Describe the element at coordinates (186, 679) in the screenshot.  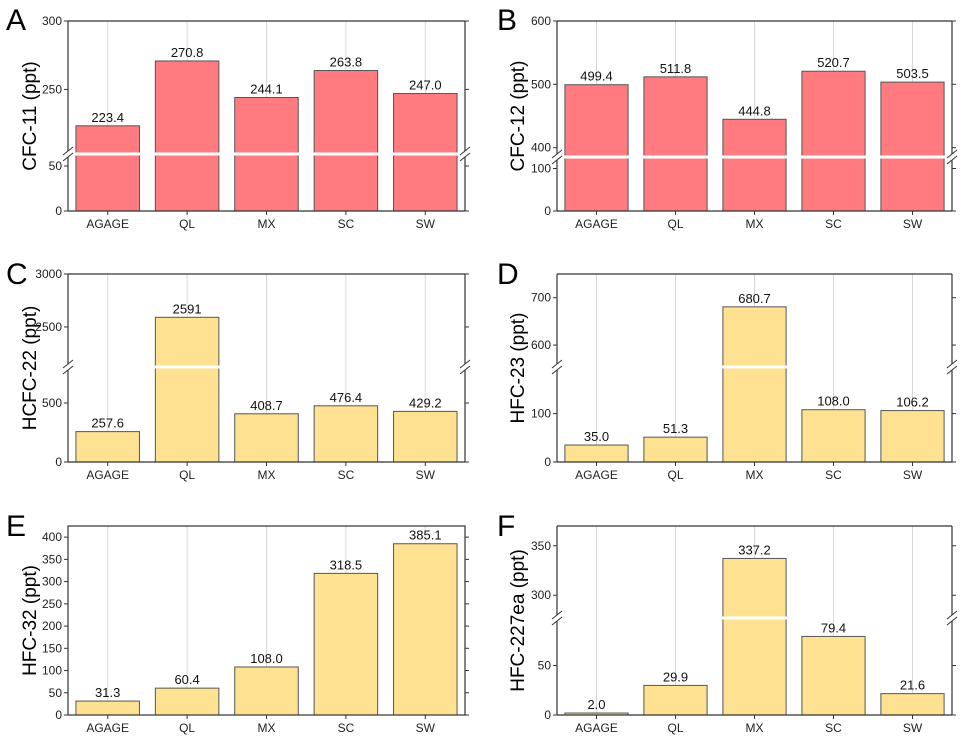
I see `data-label: 60.4` at that location.